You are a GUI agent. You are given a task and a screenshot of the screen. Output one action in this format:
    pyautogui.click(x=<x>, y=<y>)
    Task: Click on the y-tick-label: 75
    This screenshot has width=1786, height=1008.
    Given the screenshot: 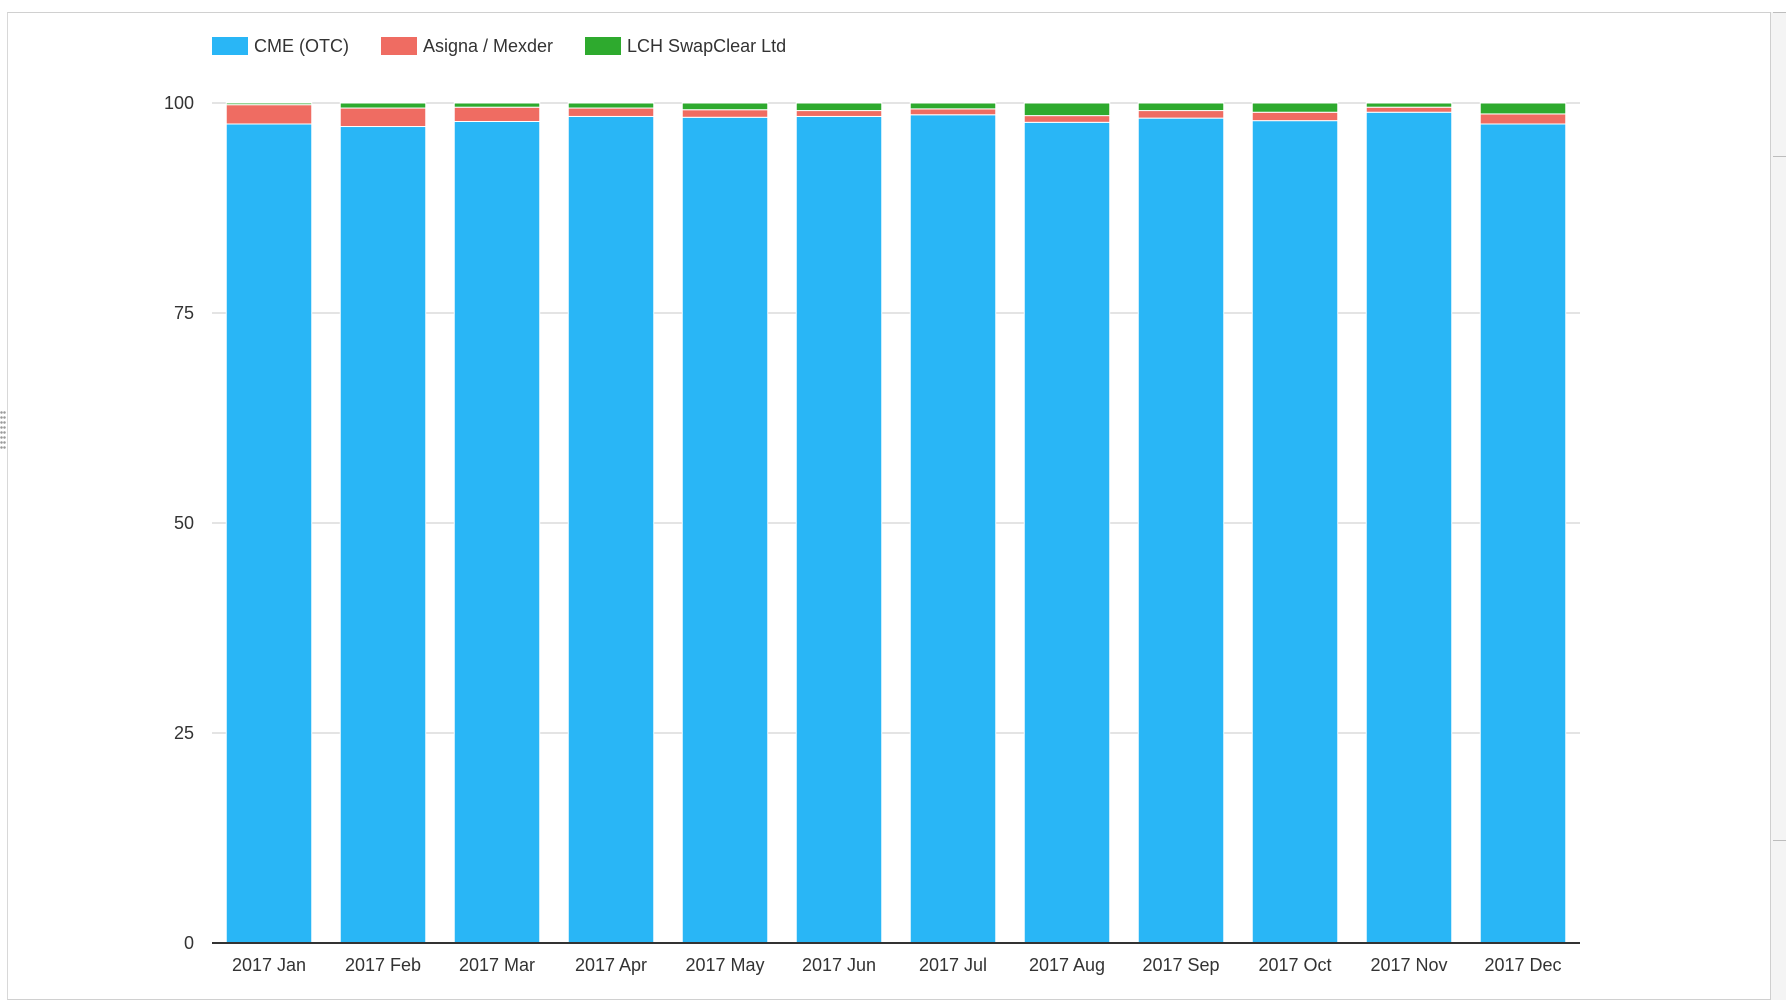 What is the action you would take?
    pyautogui.click(x=184, y=313)
    